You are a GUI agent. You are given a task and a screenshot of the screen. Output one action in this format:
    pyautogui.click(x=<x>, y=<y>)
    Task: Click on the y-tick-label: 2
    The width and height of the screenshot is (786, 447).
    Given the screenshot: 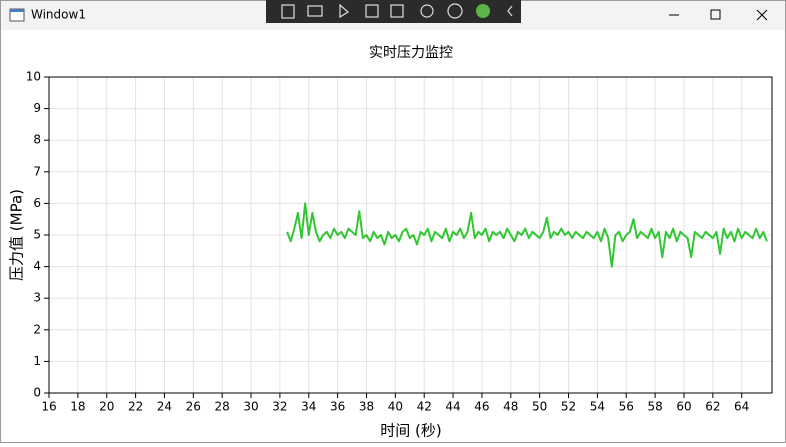 What is the action you would take?
    pyautogui.click(x=37, y=329)
    